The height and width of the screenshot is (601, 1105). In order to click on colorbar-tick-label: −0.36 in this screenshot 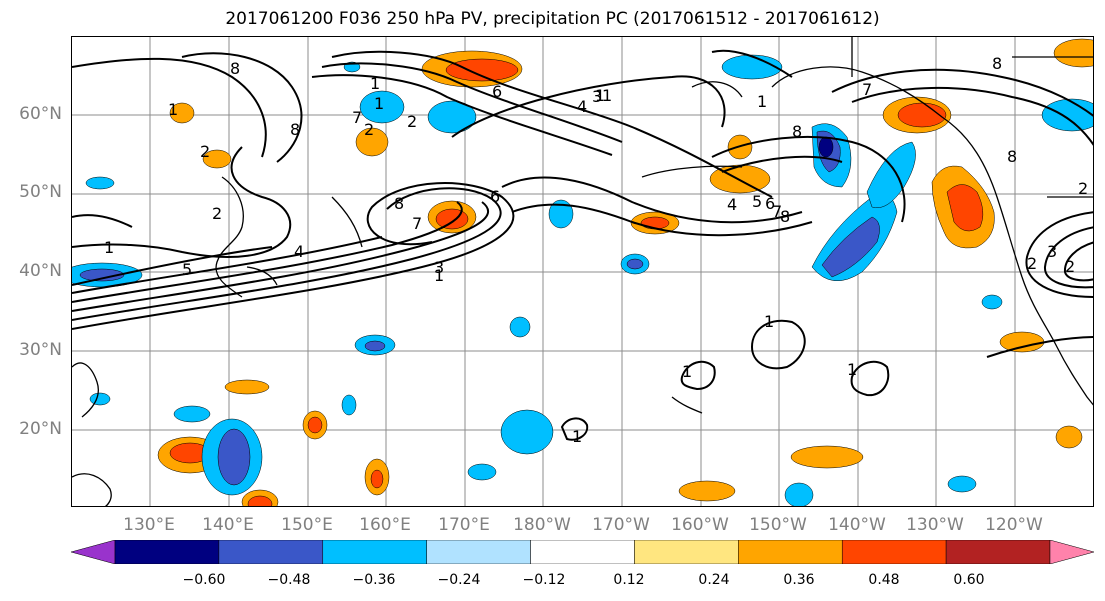, I will do `click(374, 580)`.